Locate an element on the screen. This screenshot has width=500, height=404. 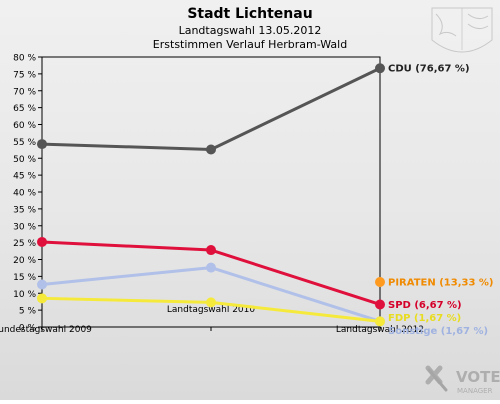
y-tick-label: 70 % is located at coordinates (24, 92).